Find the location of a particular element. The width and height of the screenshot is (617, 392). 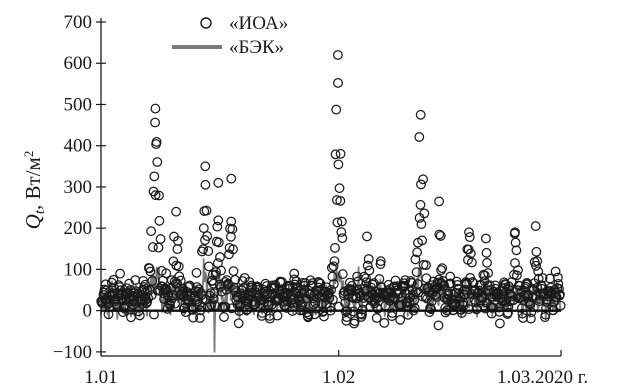

legend-bek-label: «БЭК» is located at coordinates (256, 47).